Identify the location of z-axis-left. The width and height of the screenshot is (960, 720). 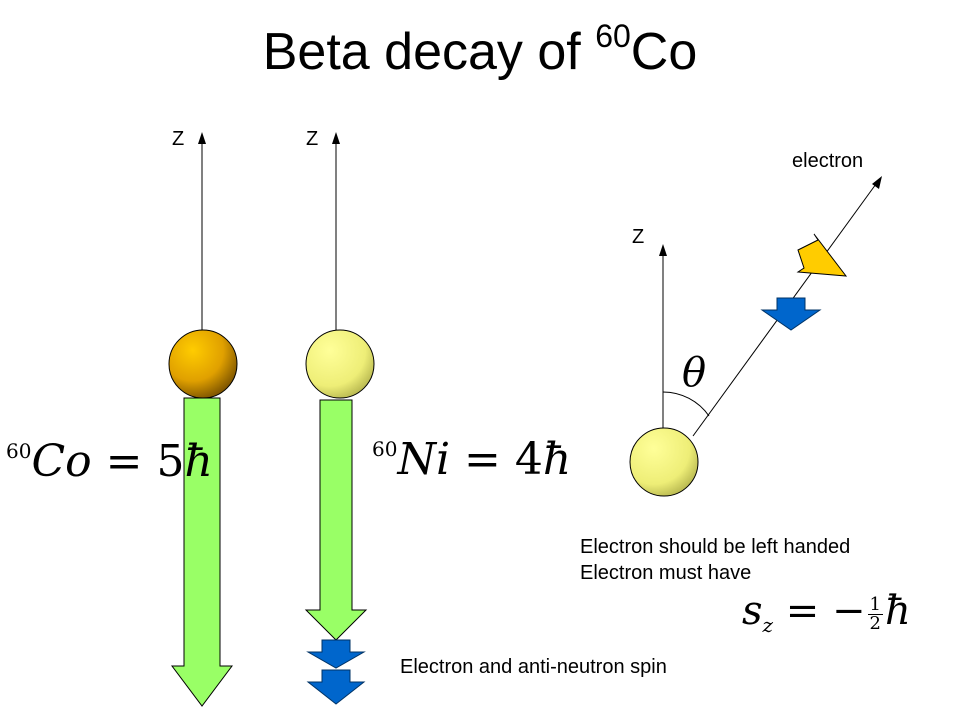
(202, 232).